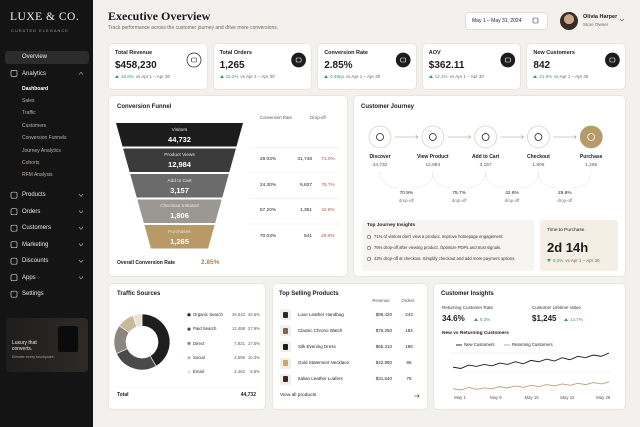 The height and width of the screenshot is (427, 640). I want to click on nav-item: Discounts, so click(35, 261).